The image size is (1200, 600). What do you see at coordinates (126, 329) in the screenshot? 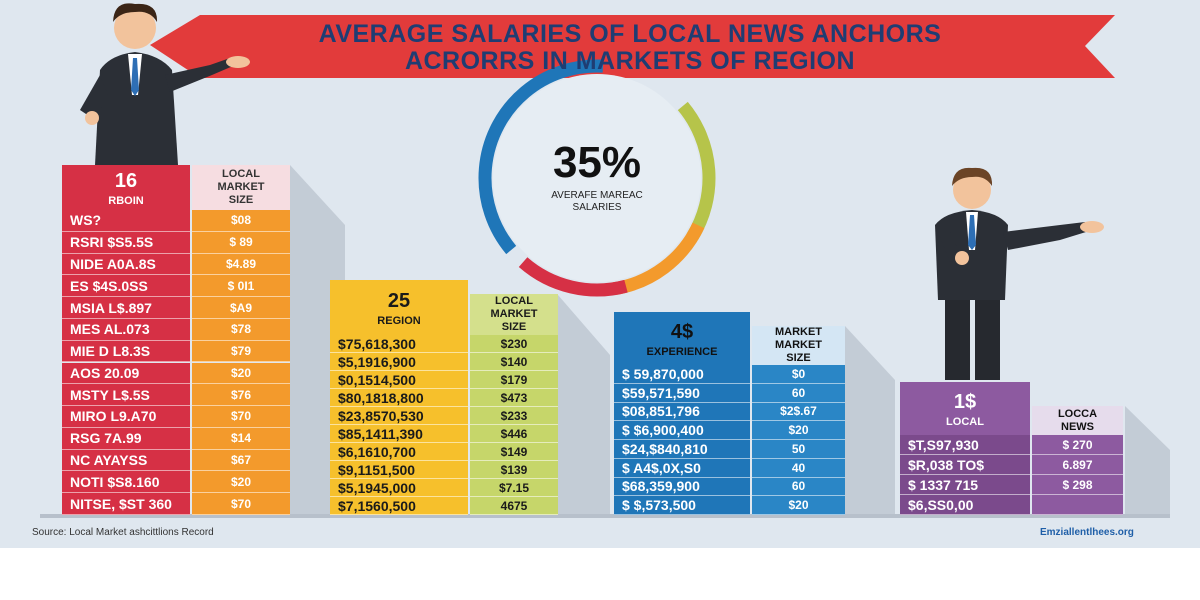
I see `table-cell: MES AL.073` at bounding box center [126, 329].